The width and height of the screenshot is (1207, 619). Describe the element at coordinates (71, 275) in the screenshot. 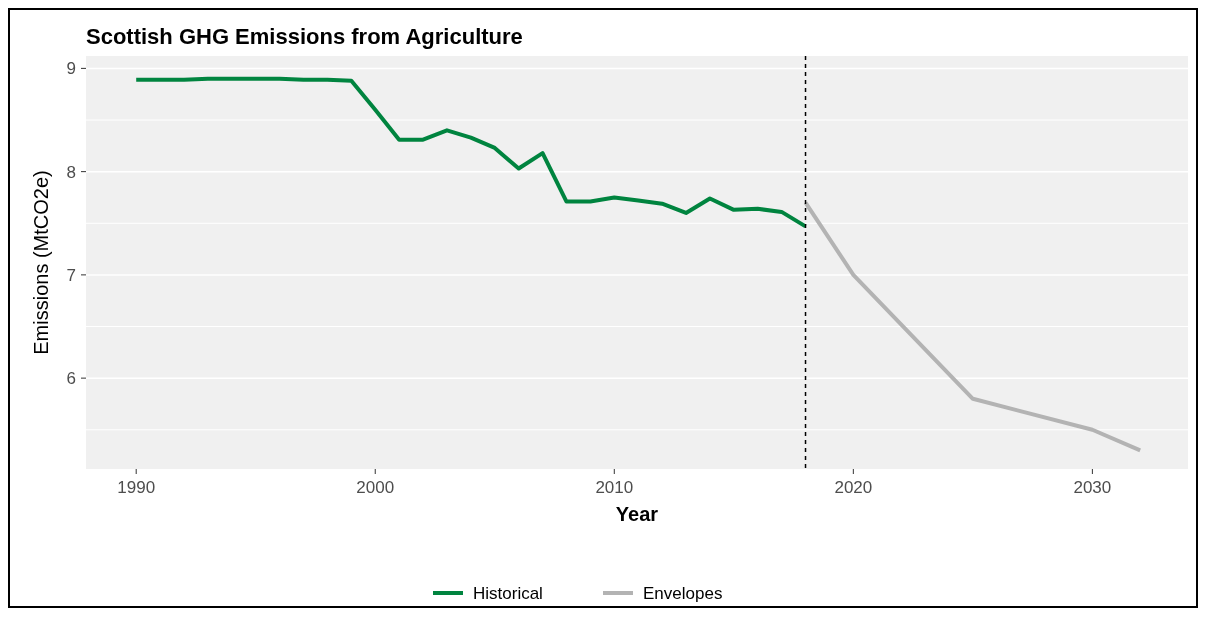

I see `y-tick-label: 7` at that location.